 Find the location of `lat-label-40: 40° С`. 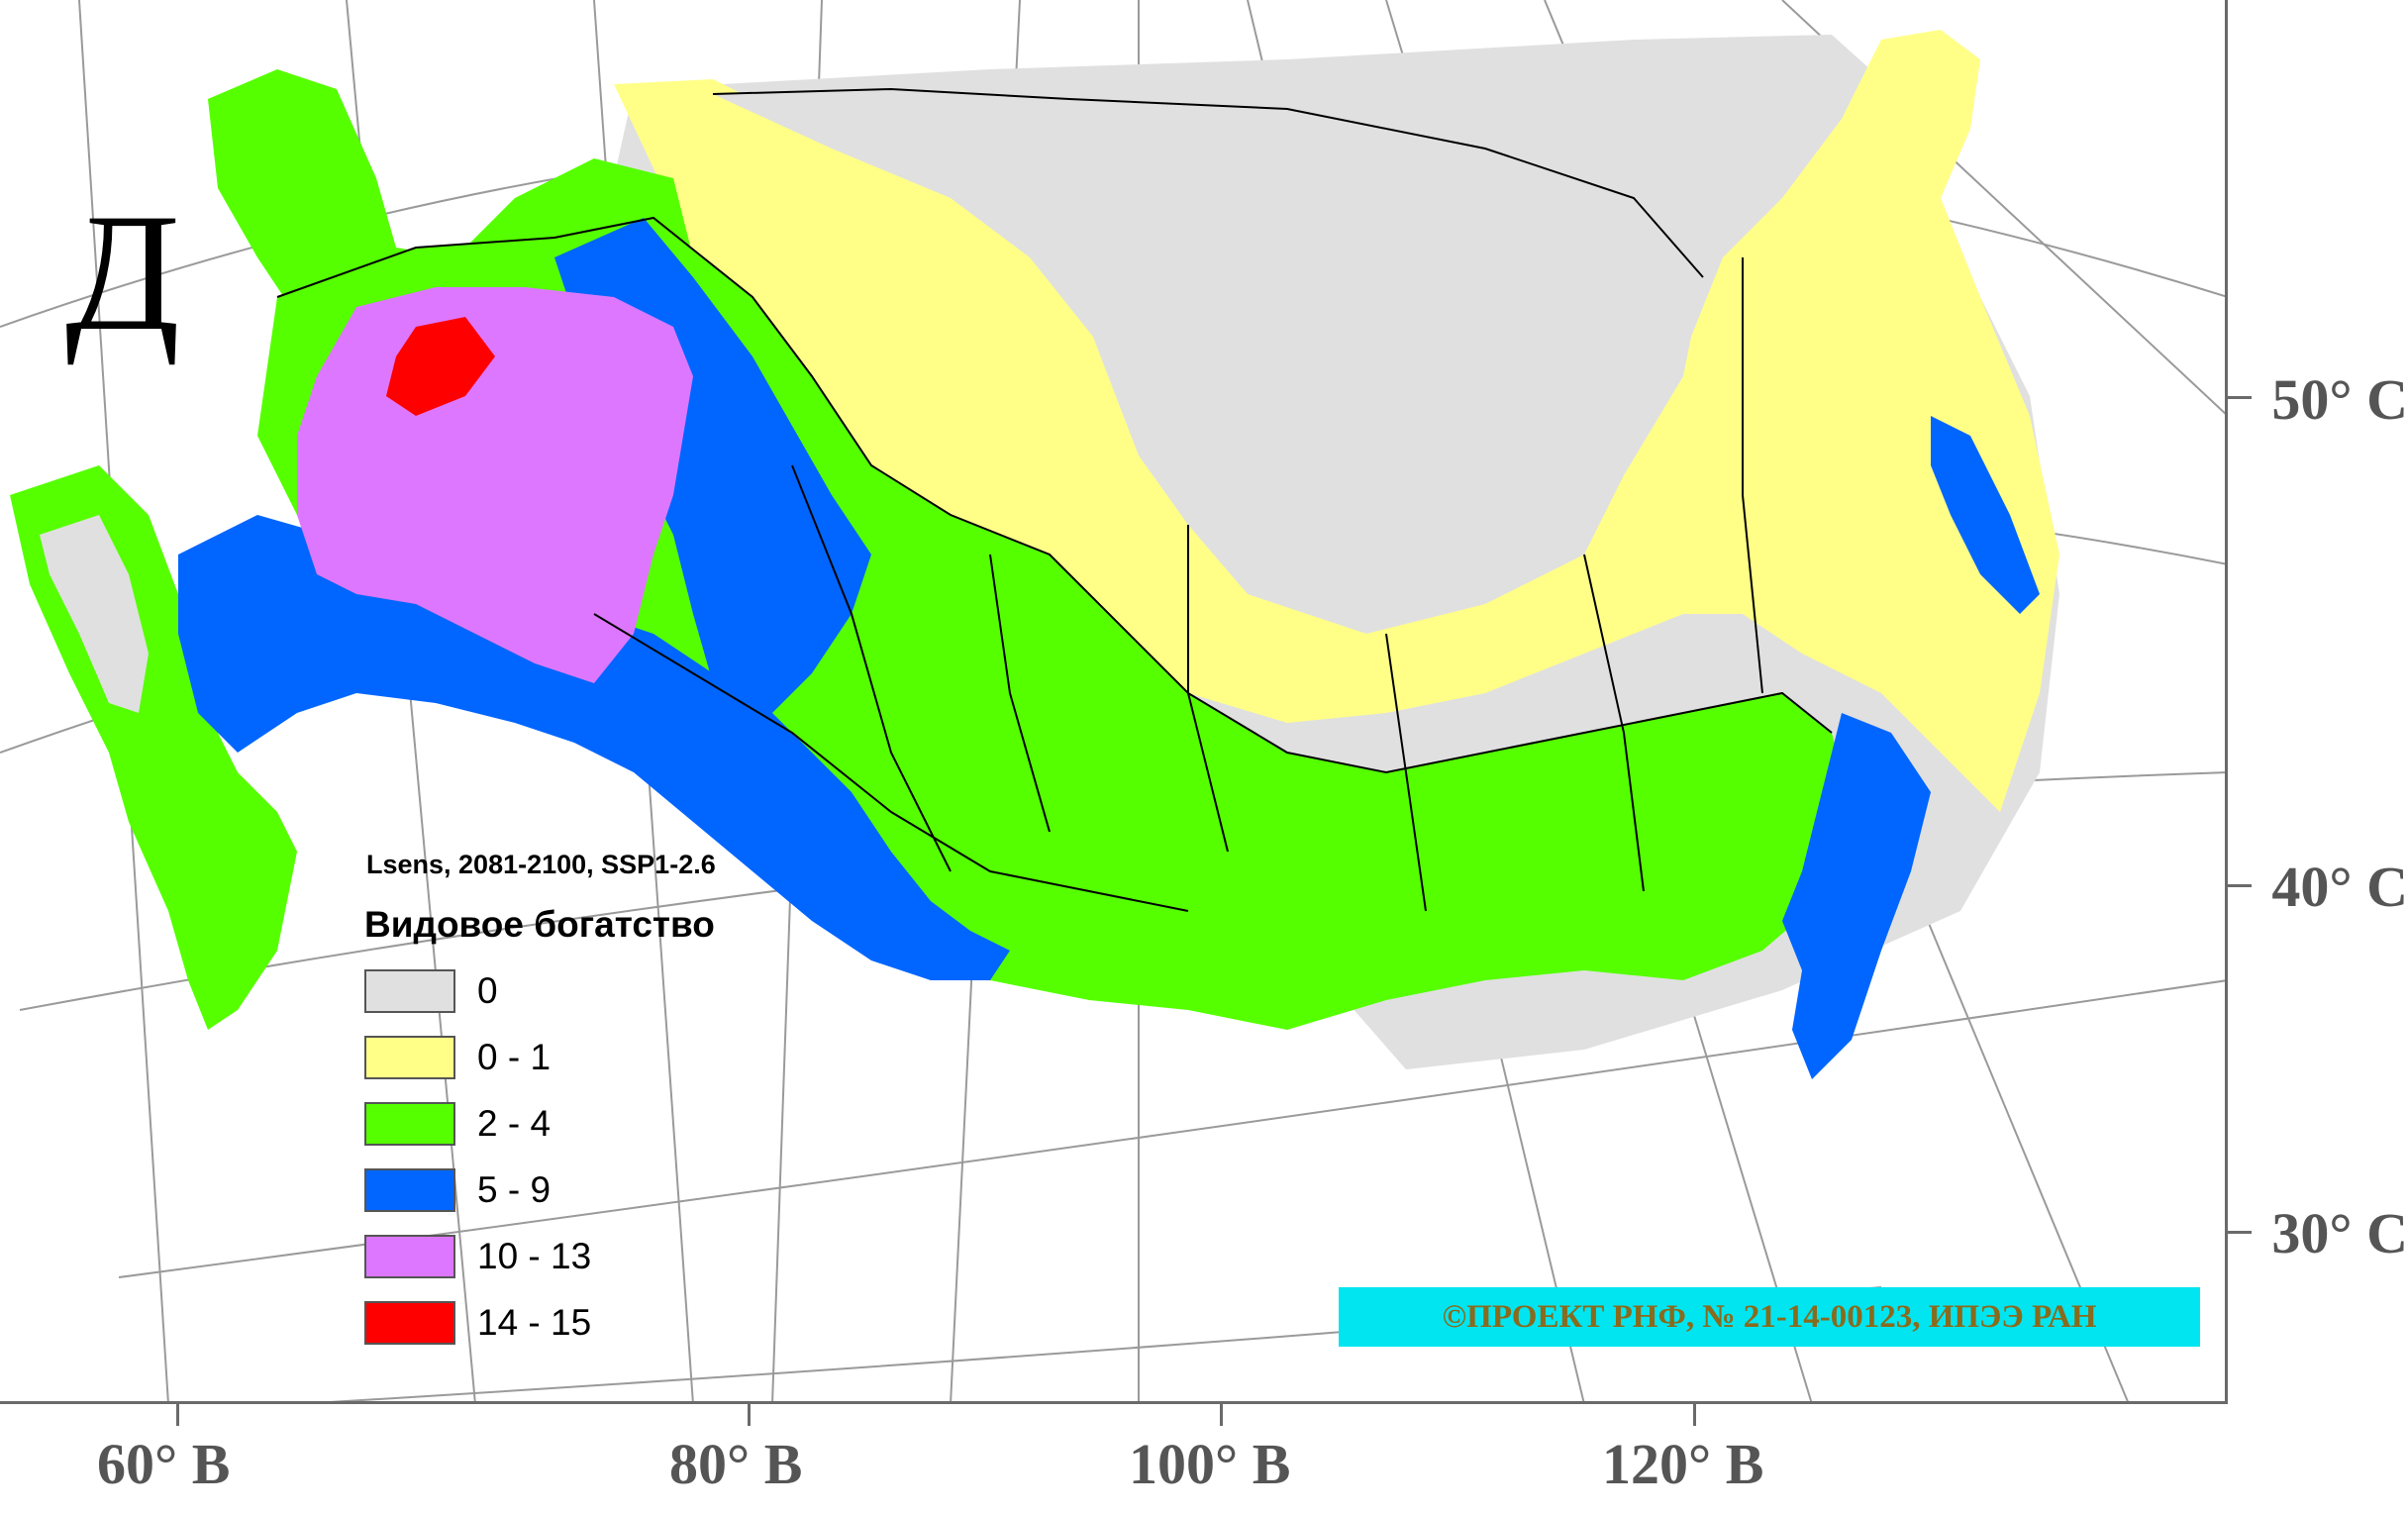

lat-label-40: 40° С is located at coordinates (2339, 887).